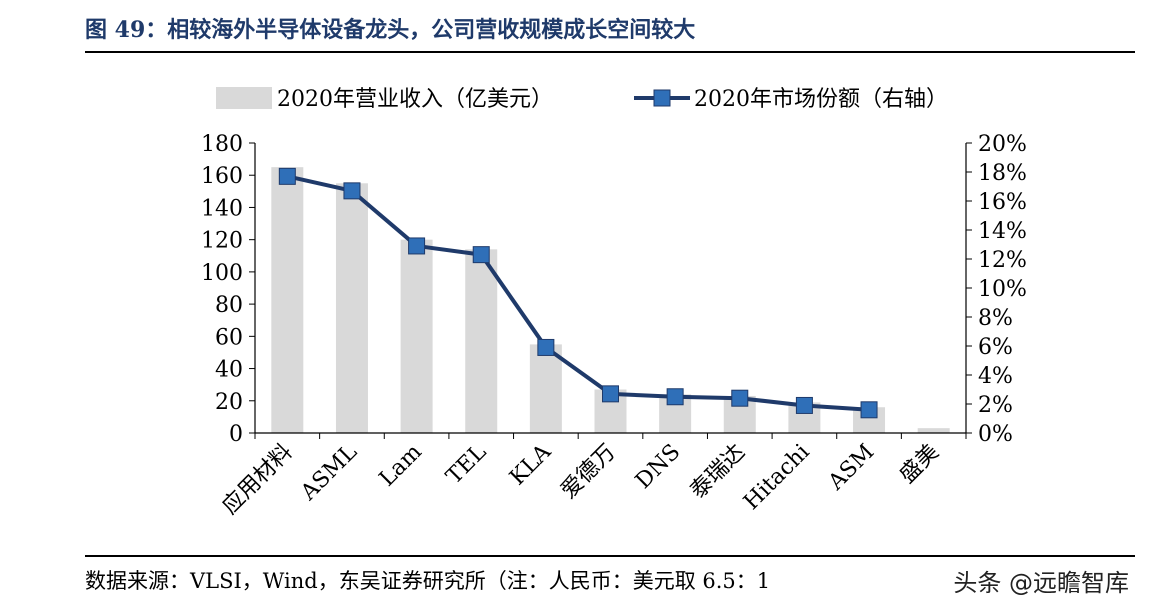 The height and width of the screenshot is (609, 1149). What do you see at coordinates (776, 477) in the screenshot?
I see `category-label-8: Hitachi` at bounding box center [776, 477].